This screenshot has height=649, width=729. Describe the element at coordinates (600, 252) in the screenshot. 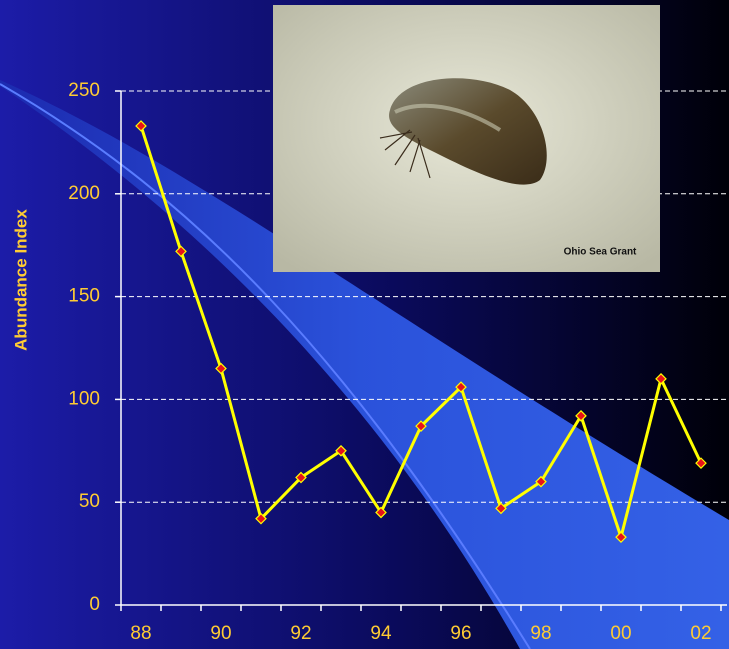

I see `photo-credit: Ohio Sea Grant` at that location.